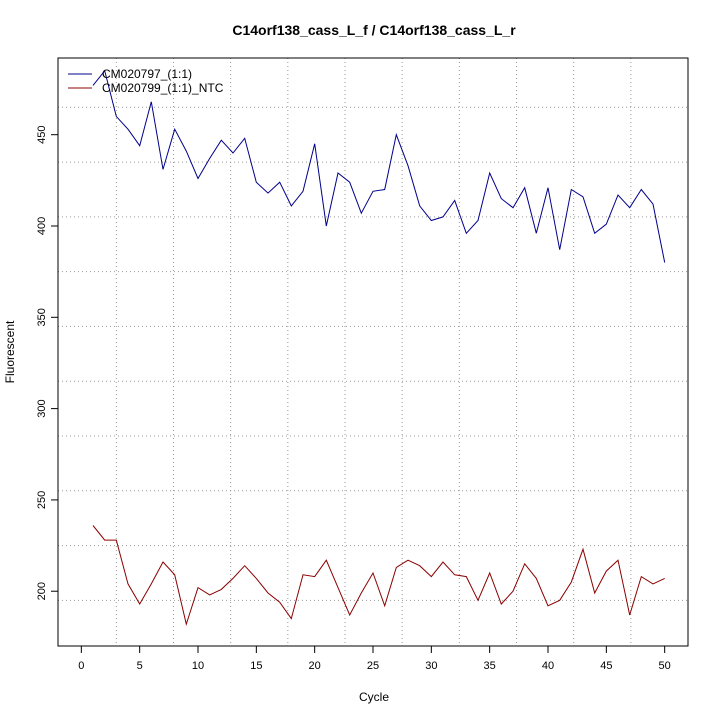 This screenshot has width=720, height=720. Describe the element at coordinates (163, 88) in the screenshot. I see `legend-label-2: CM020799_(1:1)_NTC` at that location.